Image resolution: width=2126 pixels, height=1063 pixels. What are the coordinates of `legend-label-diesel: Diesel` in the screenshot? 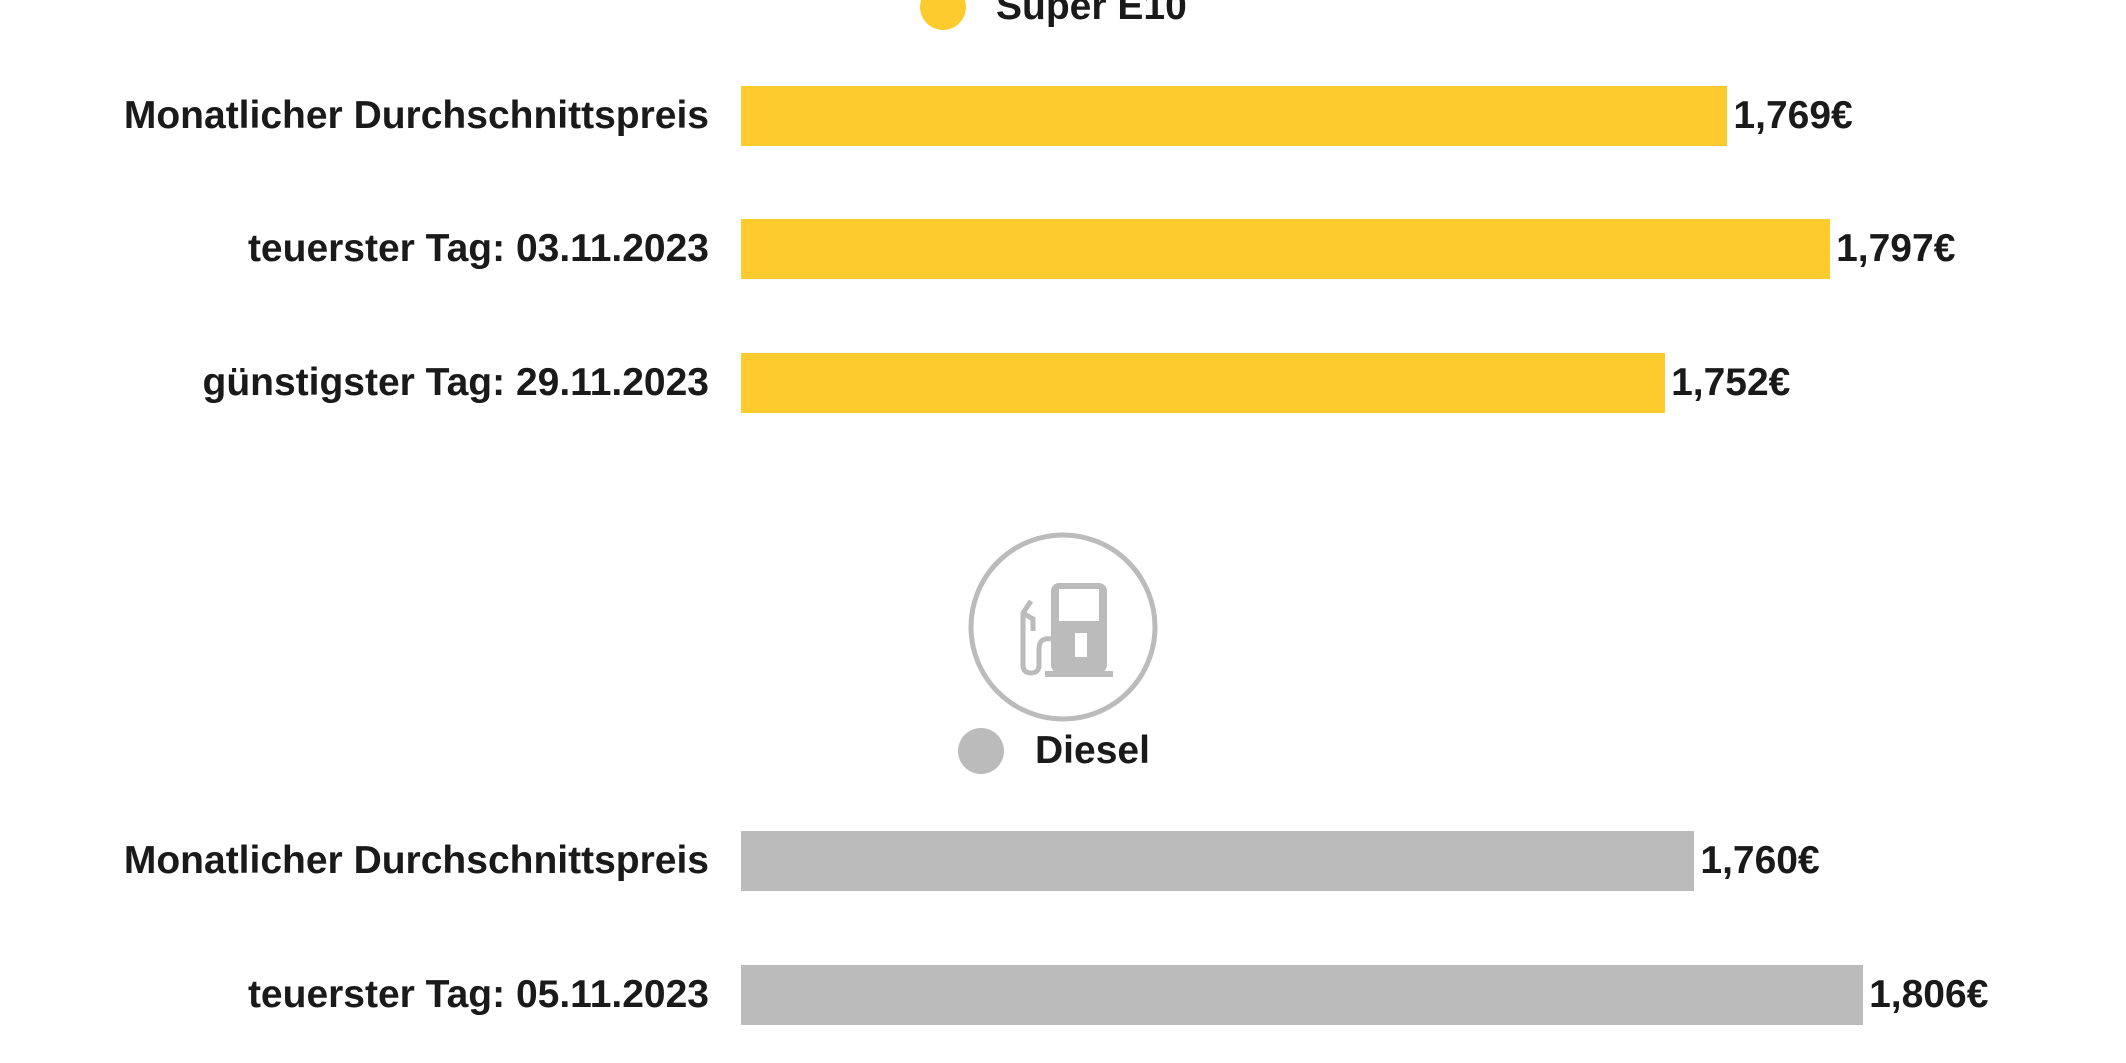 It's located at (1092, 750).